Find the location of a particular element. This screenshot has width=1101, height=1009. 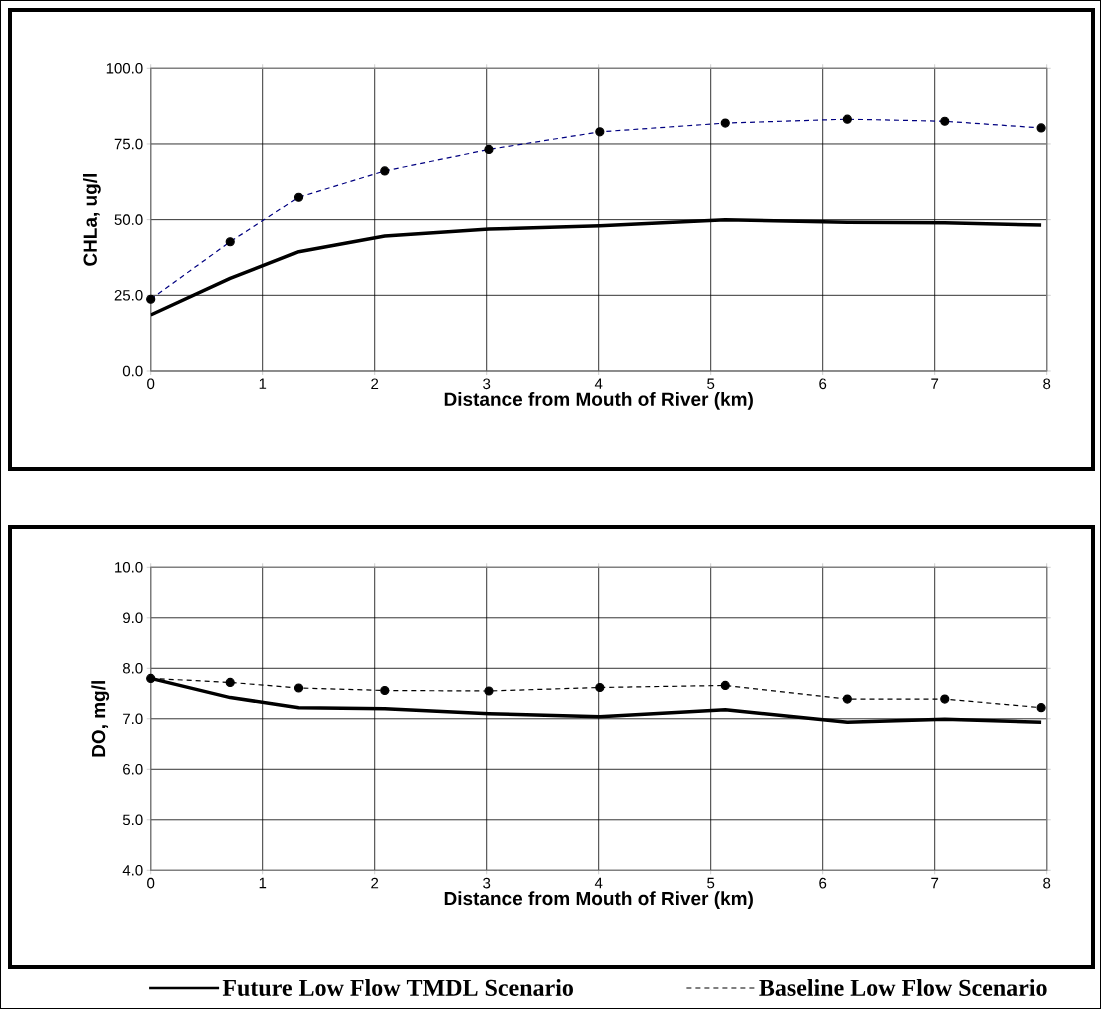

y-tick-label: 0.0 is located at coordinates (132, 371).